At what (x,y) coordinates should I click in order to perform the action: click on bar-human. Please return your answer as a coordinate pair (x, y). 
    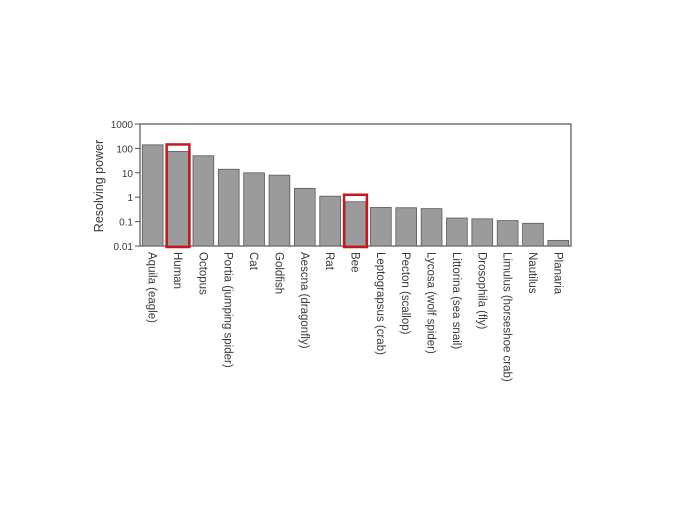
    Looking at the image, I should click on (178, 199).